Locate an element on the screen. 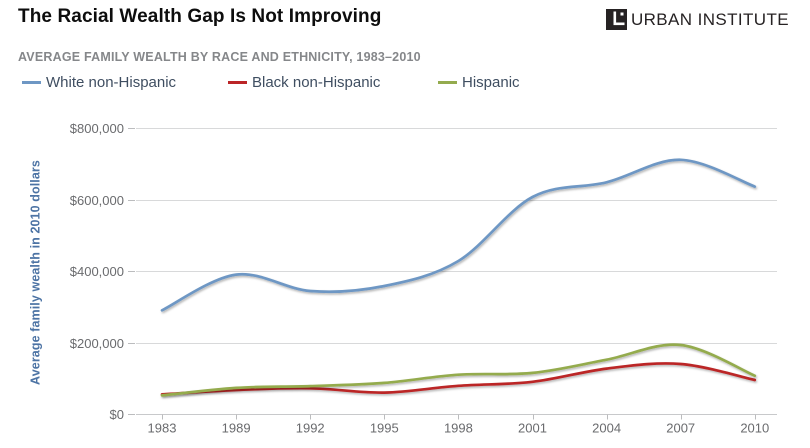 The width and height of the screenshot is (810, 448). logo-text: URBAN INSTITUTE is located at coordinates (709, 19).